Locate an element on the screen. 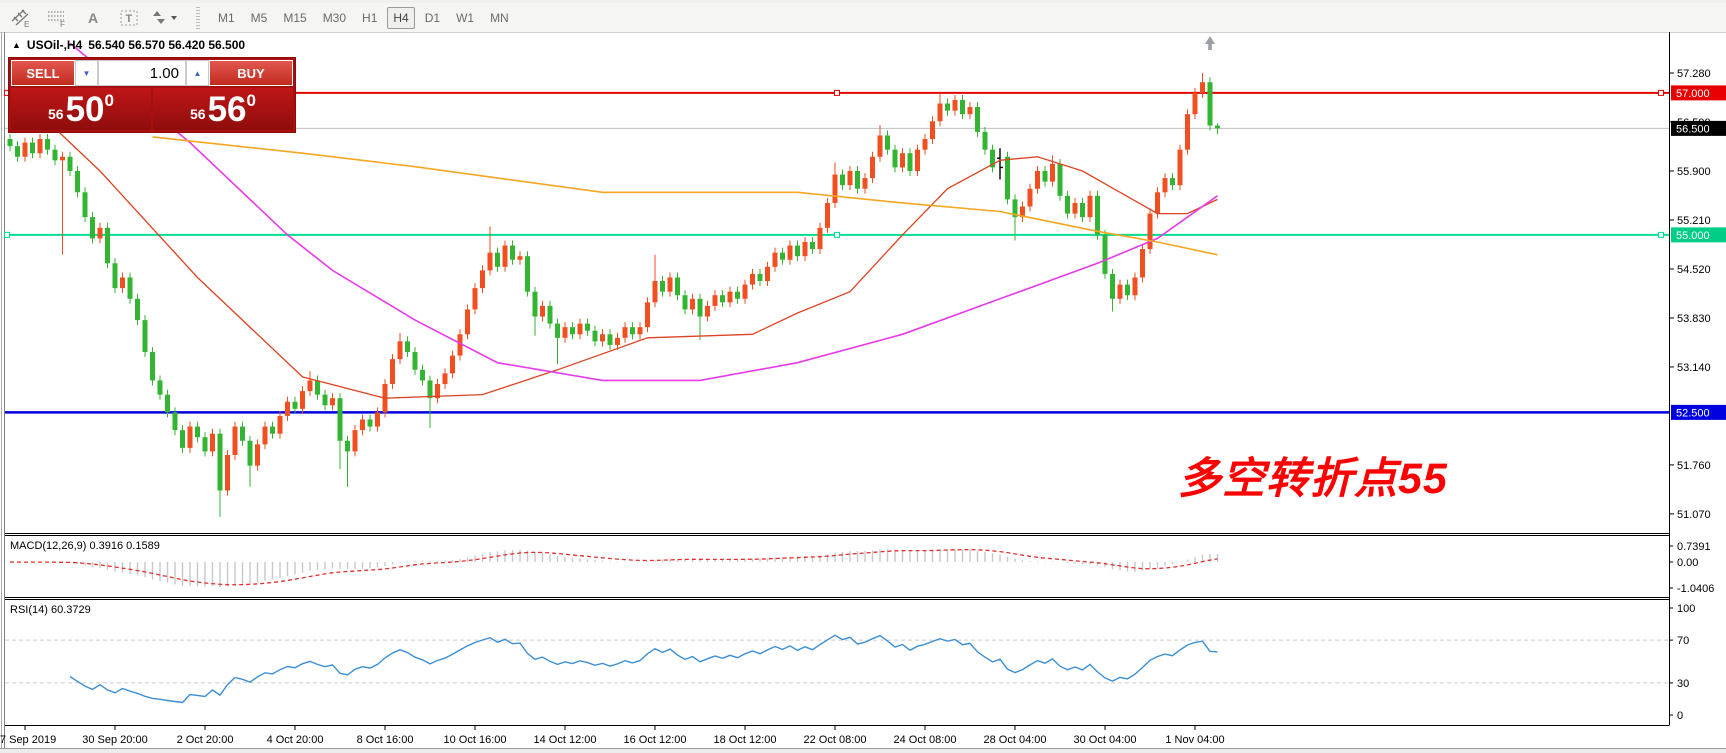  svg-text: 0 is located at coordinates (1680, 716).